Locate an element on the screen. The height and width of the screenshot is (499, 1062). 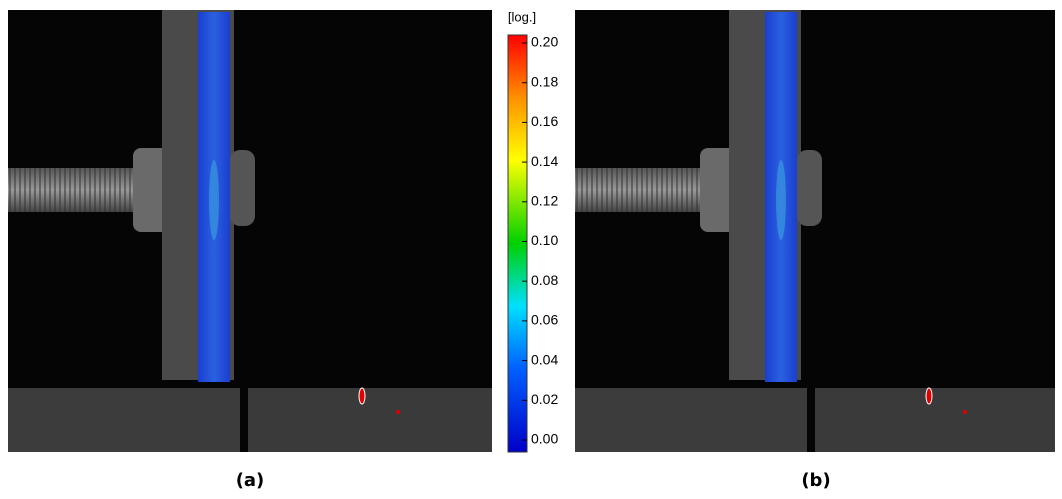
tick-label: 0.18 is located at coordinates (544, 81).